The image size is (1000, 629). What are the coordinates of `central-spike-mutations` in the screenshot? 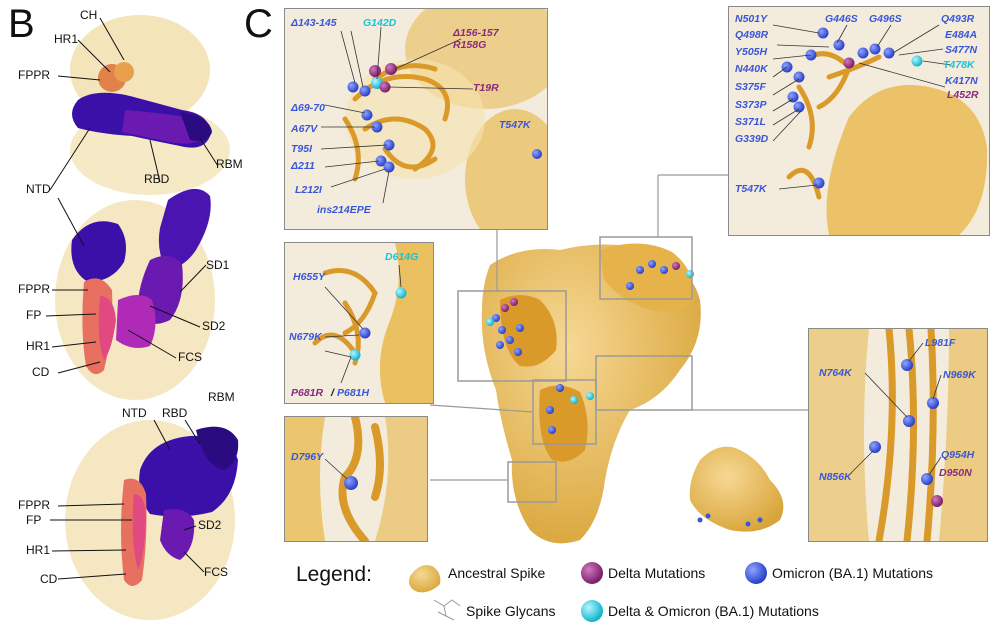 It's located at (590, 347).